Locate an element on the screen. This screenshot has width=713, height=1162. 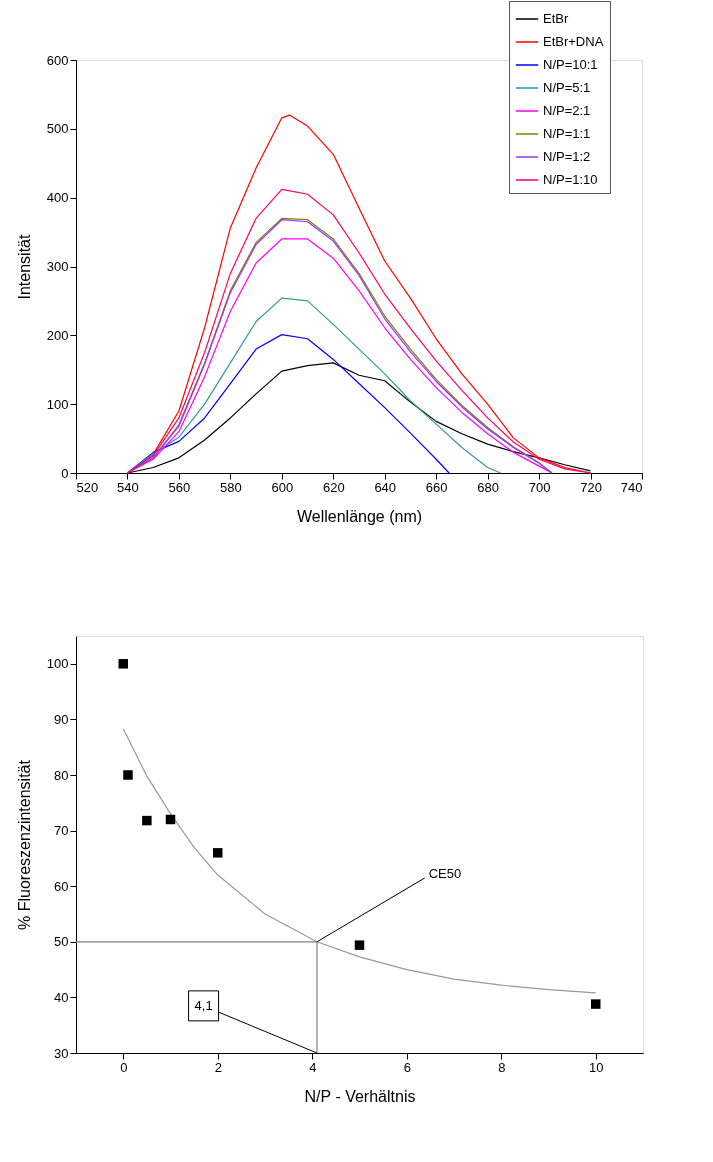
legend-label: N/P=10:1 is located at coordinates (570, 64).